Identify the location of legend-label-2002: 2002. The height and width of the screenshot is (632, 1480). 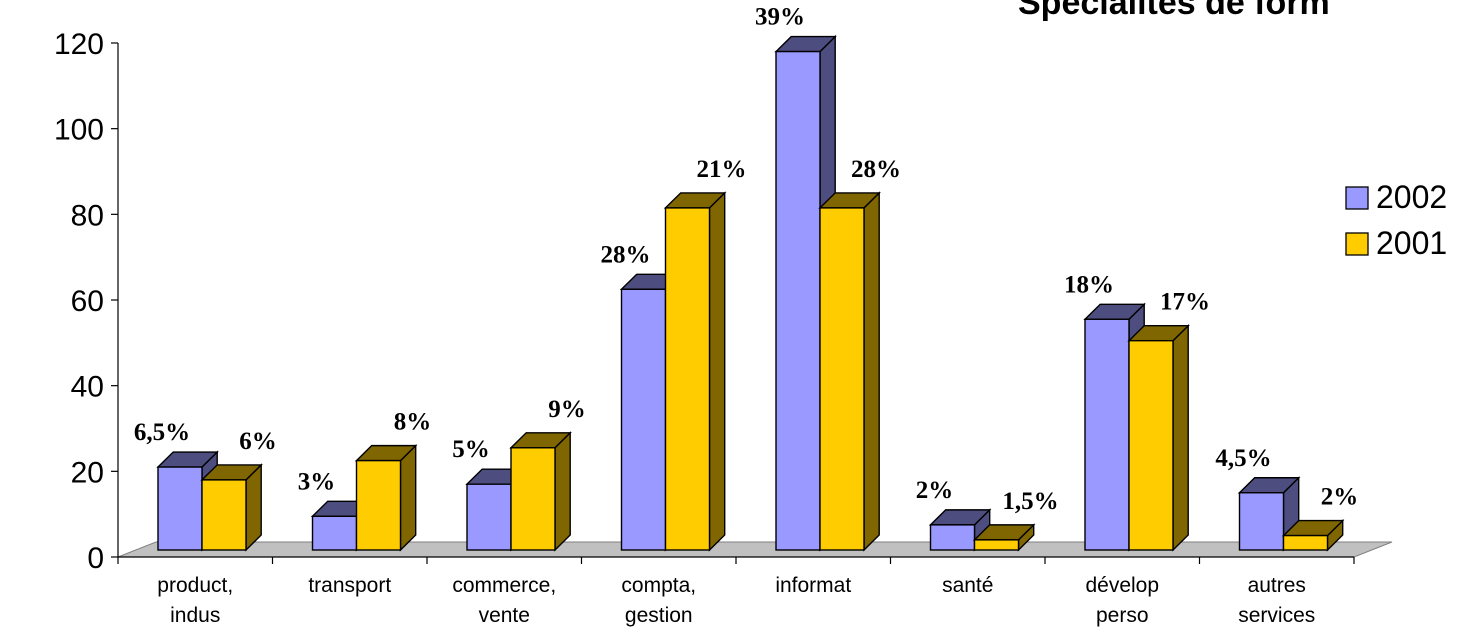
(1411, 197).